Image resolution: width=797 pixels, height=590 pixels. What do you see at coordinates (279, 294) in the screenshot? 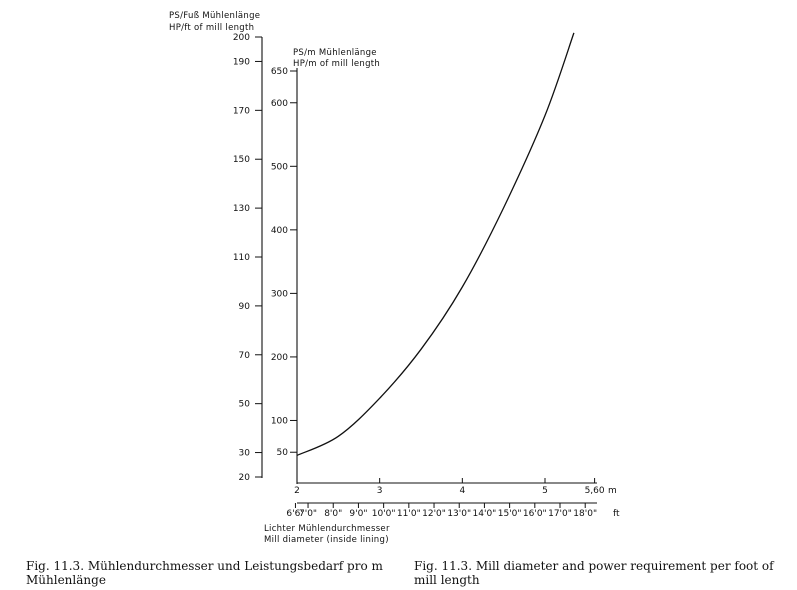
I see `inner-axis-tick-label: 300` at bounding box center [279, 294].